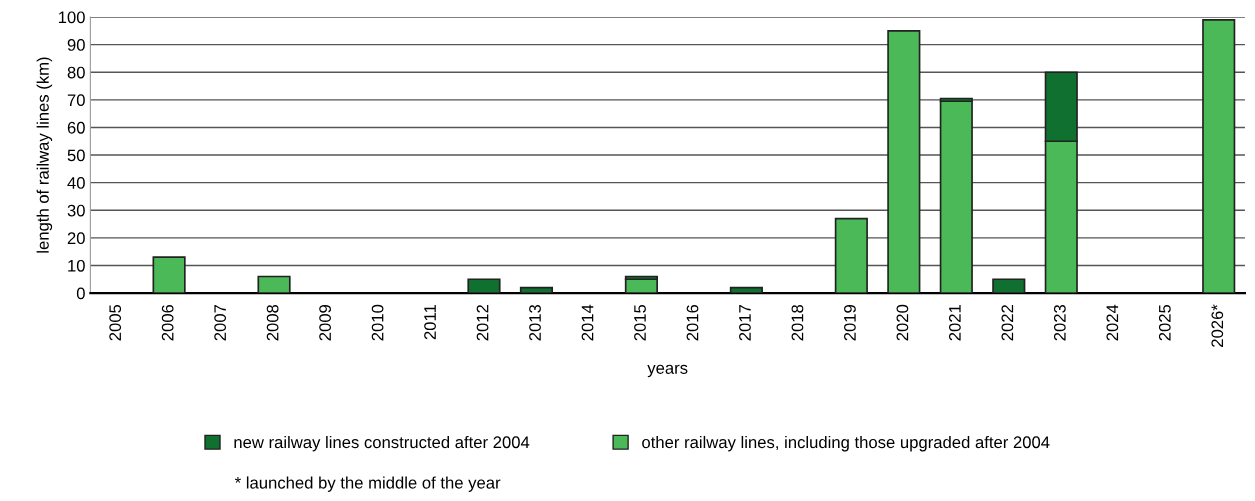  I want to click on y-tick-label: 10, so click(76, 265).